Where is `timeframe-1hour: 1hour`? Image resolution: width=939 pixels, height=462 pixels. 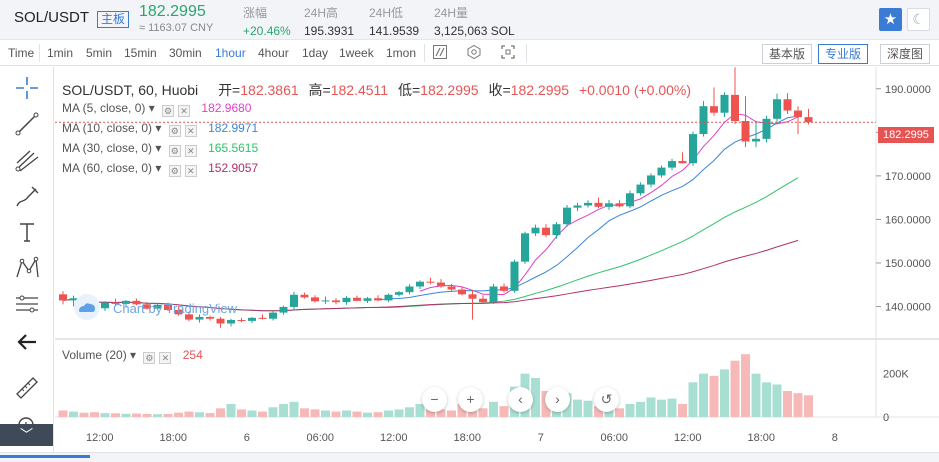
timeframe-1hour: 1hour is located at coordinates (230, 53).